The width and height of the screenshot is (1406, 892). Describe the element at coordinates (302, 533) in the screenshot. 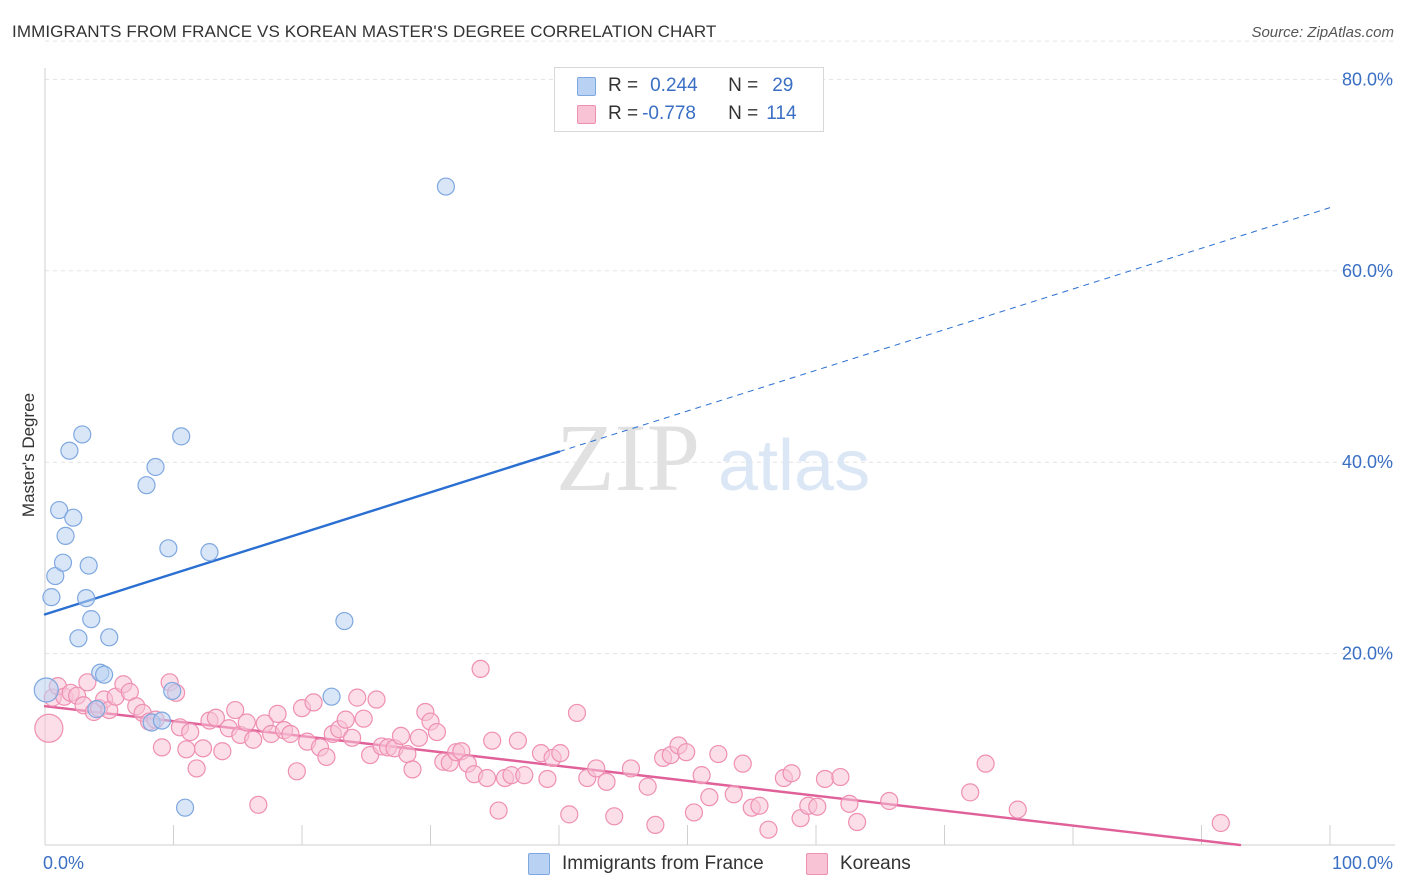

I see `france-trend-line` at that location.